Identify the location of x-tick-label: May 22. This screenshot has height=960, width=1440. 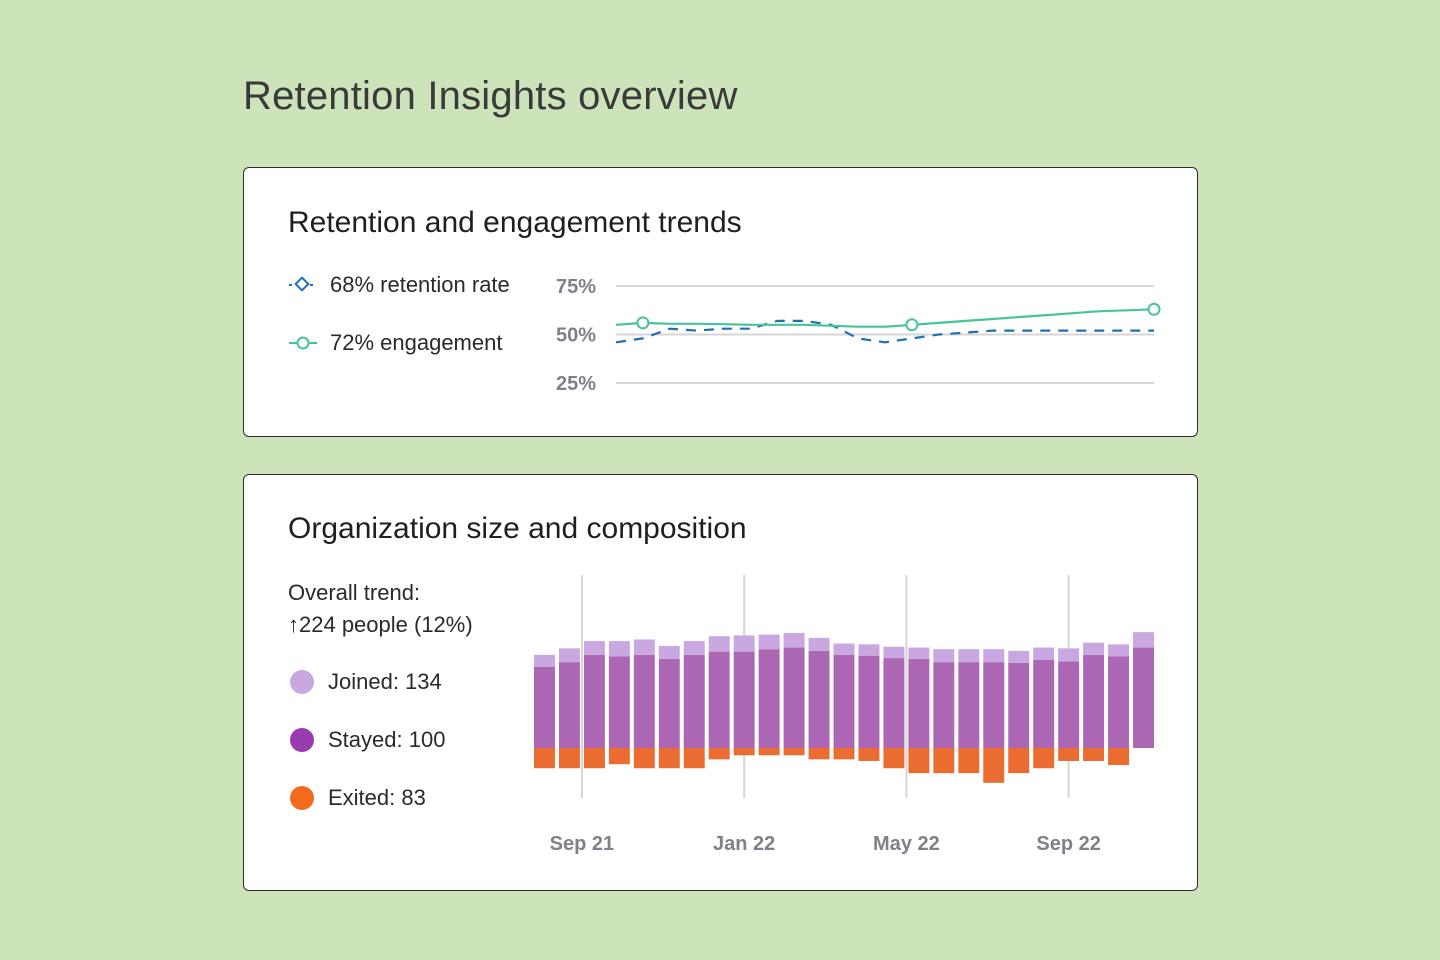
(906, 844).